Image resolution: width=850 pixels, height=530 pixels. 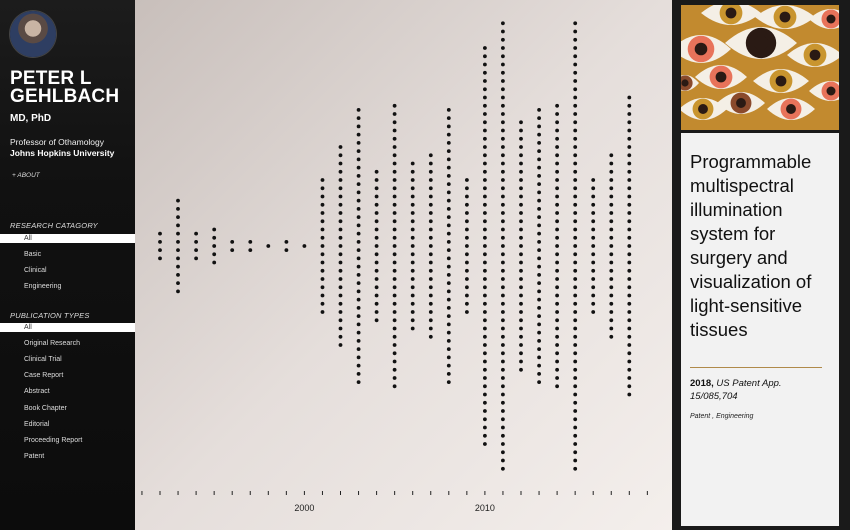 I want to click on type-item-abstract: Abstract, so click(x=67, y=391).